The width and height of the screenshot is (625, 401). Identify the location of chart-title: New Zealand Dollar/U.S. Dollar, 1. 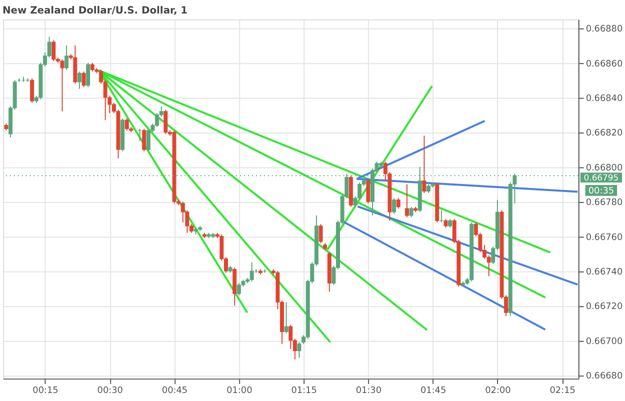
(95, 10).